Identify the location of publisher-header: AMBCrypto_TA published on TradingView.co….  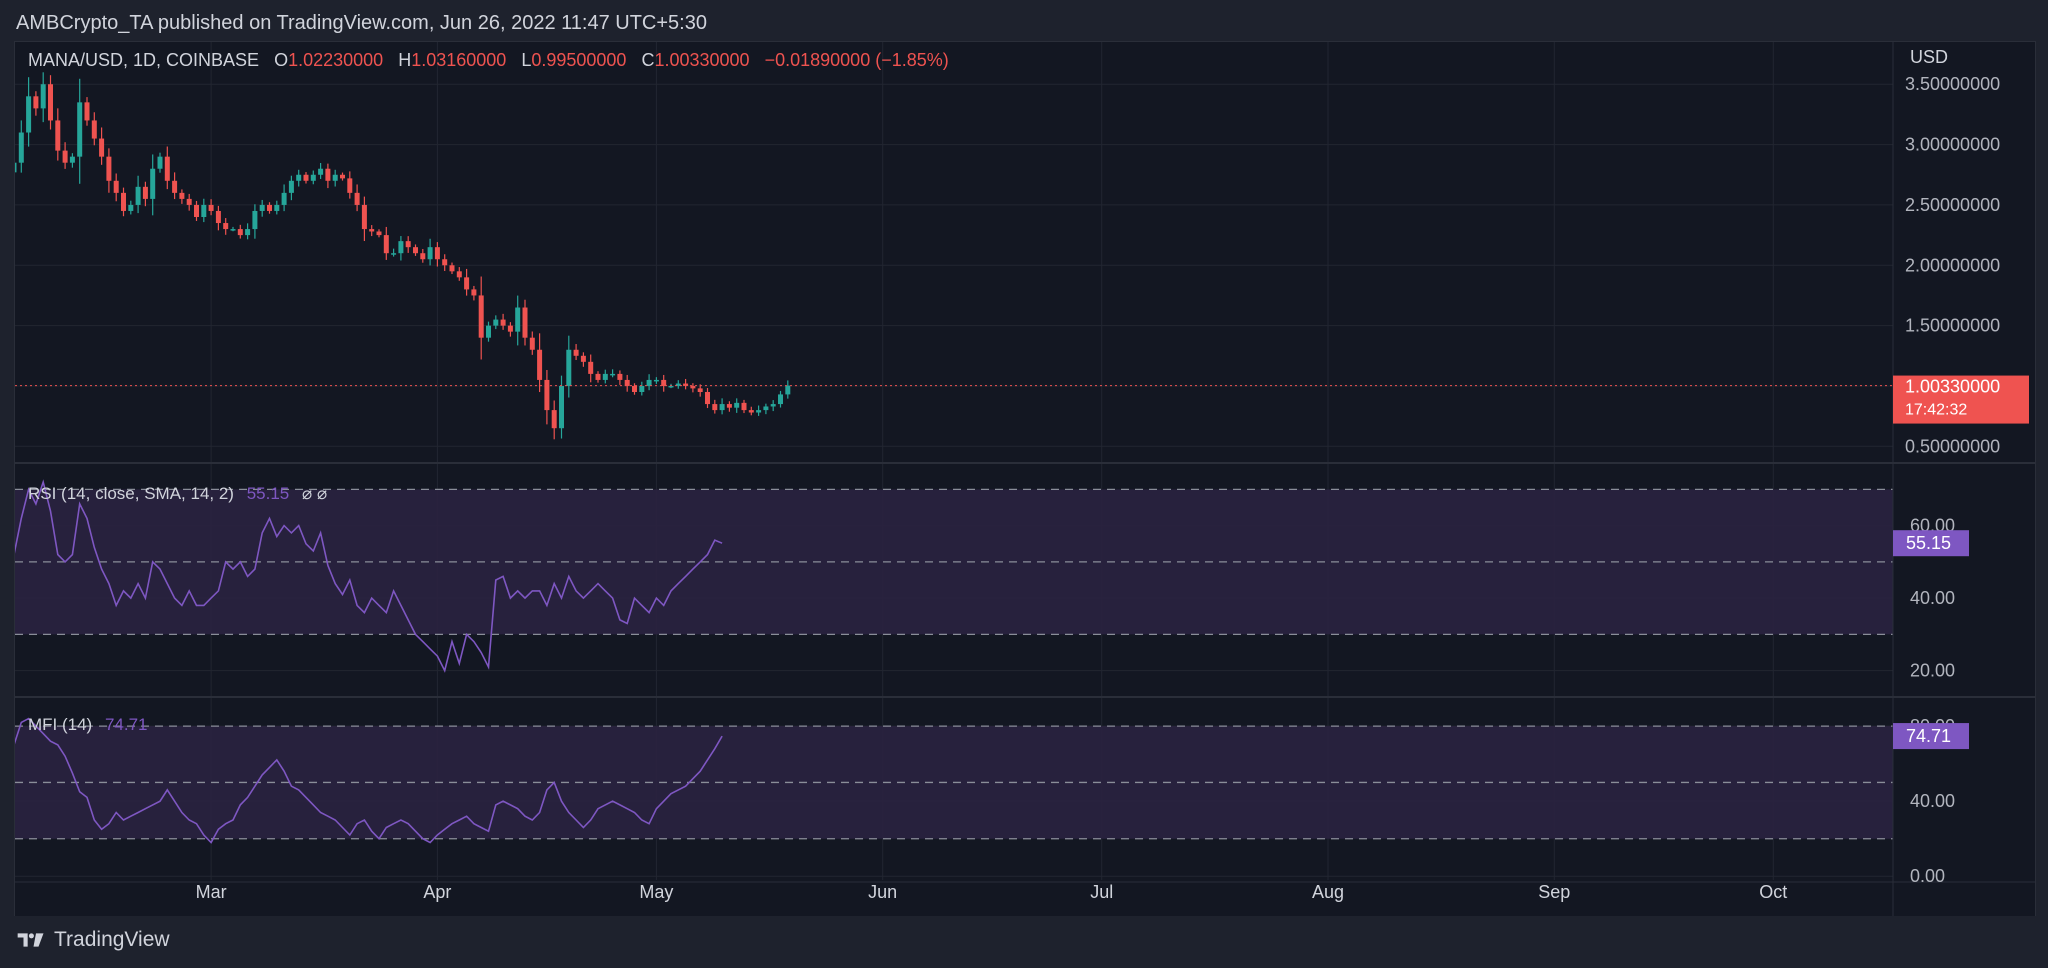
(1024, 22).